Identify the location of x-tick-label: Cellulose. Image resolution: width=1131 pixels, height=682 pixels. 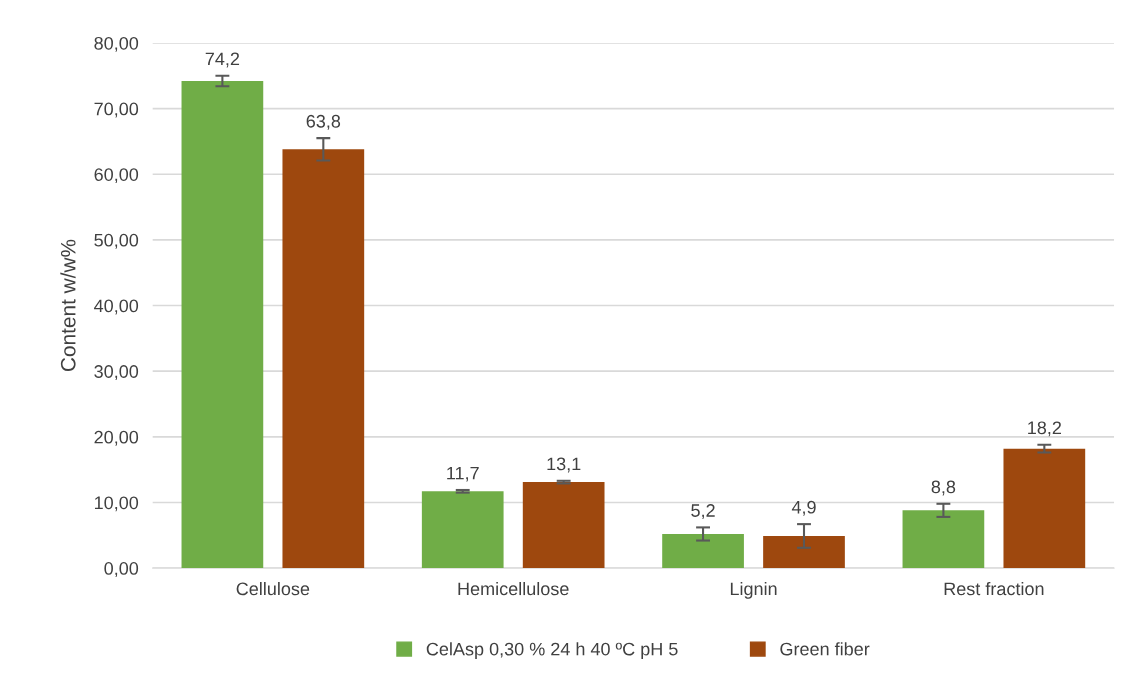
(273, 588).